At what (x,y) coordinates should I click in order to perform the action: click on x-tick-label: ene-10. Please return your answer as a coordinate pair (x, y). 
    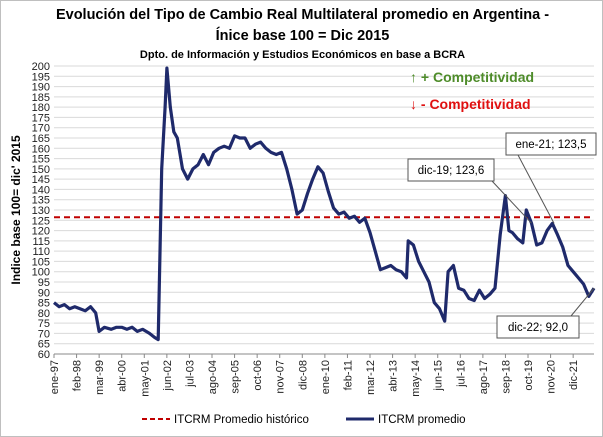
    Looking at the image, I should click on (326, 377).